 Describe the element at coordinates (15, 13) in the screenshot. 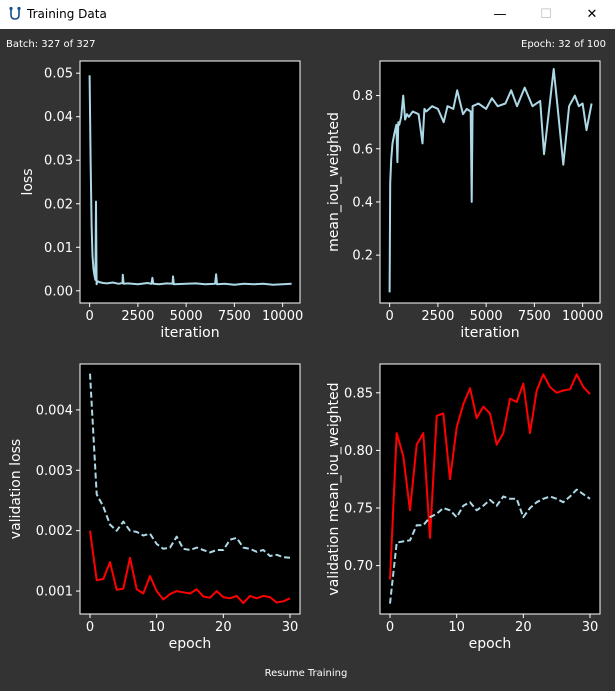

I see `branch-icon` at that location.